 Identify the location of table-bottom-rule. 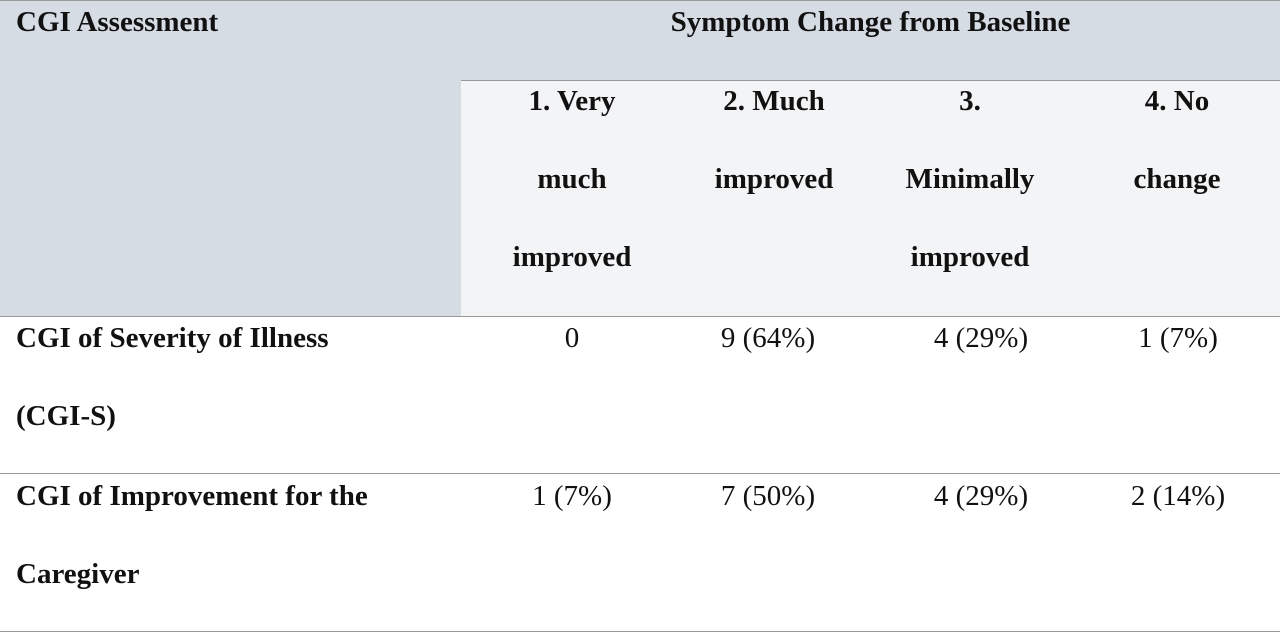
(640, 631).